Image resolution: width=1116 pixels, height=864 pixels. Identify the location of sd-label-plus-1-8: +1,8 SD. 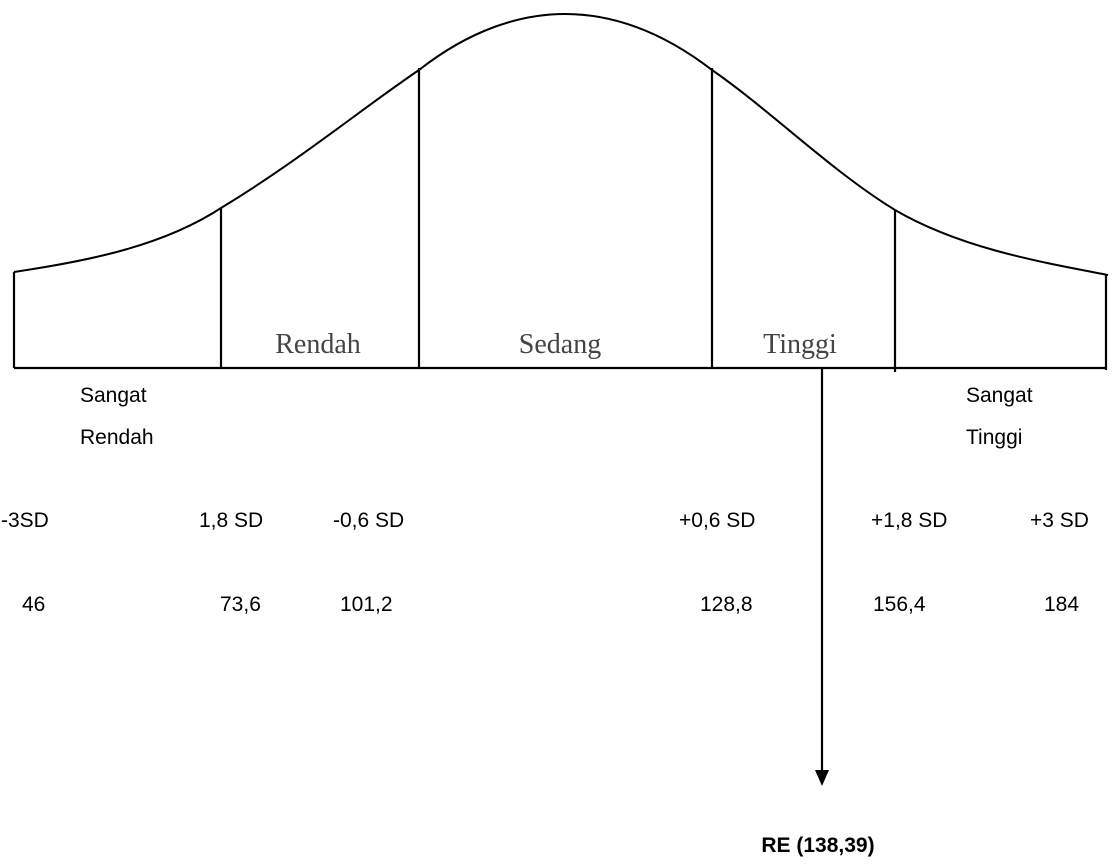
(909, 520).